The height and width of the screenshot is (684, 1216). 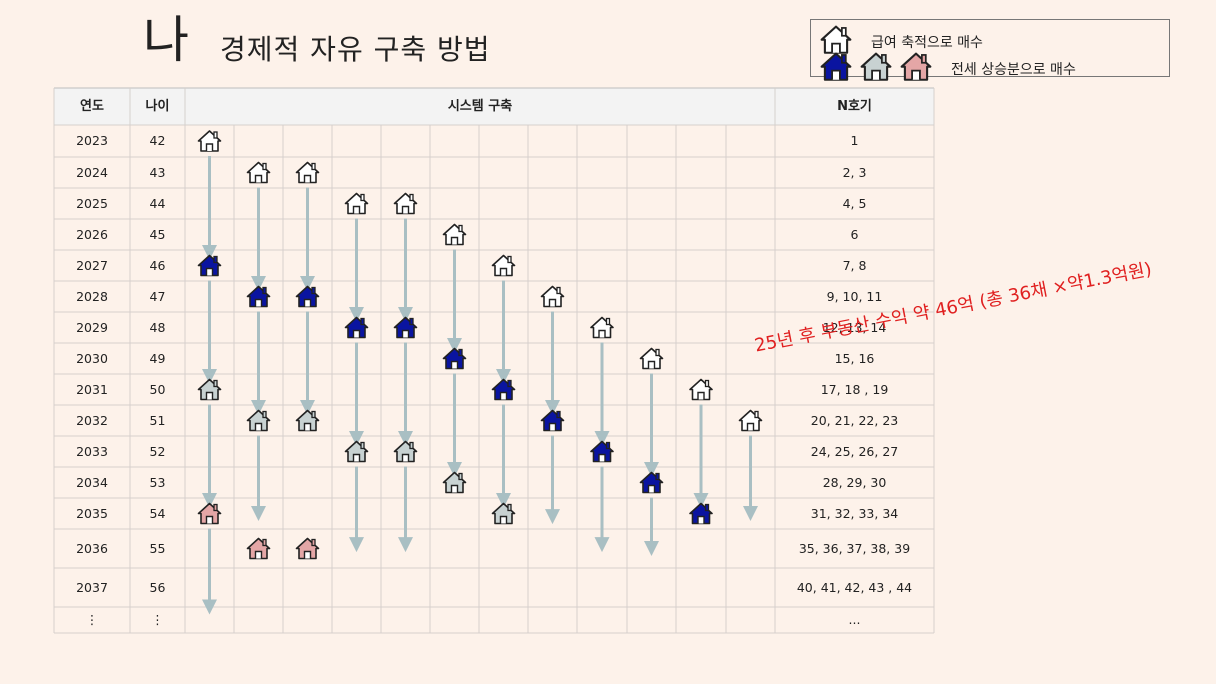 What do you see at coordinates (157, 140) in the screenshot?
I see `cell-age: 42` at bounding box center [157, 140].